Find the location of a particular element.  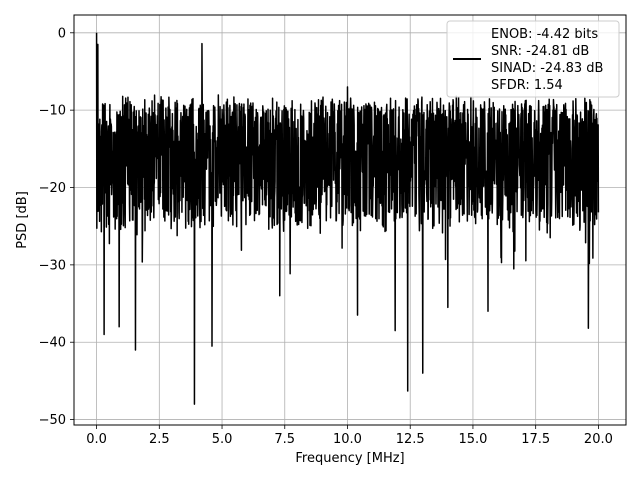

y-tick-label: −50 is located at coordinates (52, 420).